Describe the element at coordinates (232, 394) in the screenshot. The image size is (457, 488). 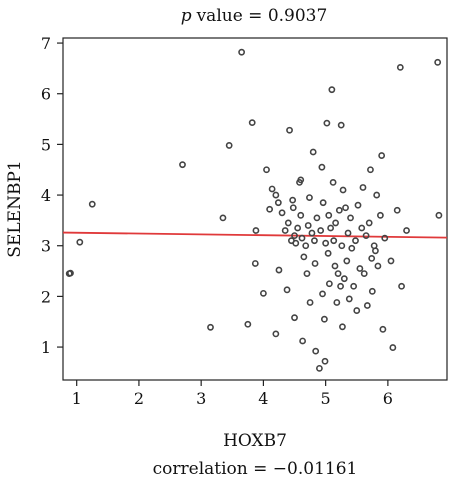
I see `x-axis-ticks: 1 2 3 4 5 6` at that location.